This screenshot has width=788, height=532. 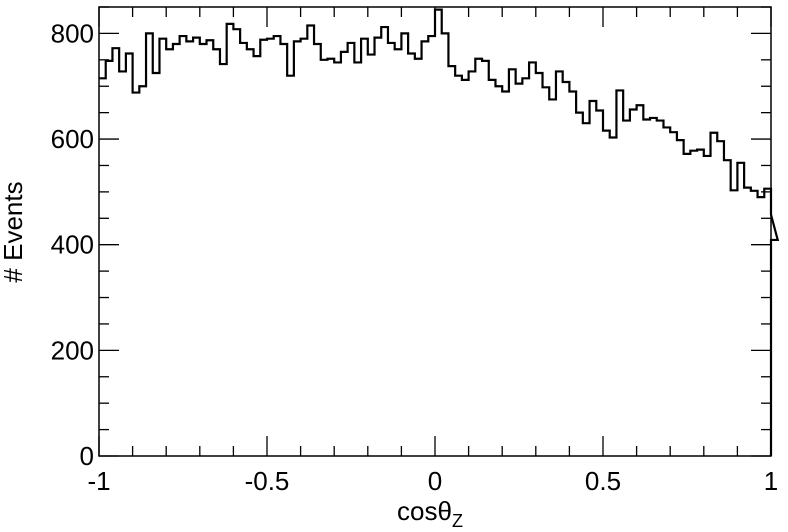 What do you see at coordinates (603, 481) in the screenshot?
I see `x-tick-label: 0.5` at bounding box center [603, 481].